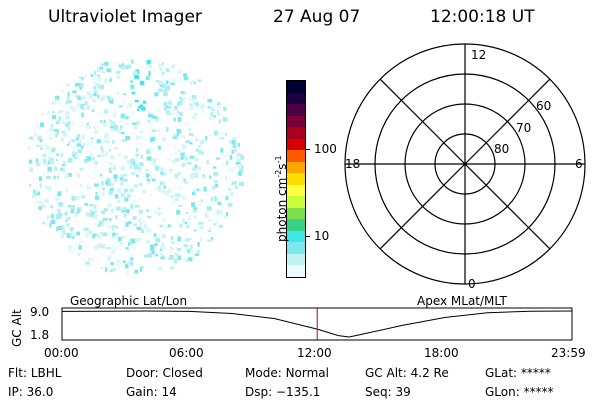 The height and width of the screenshot is (400, 600). I want to click on timeline-plot, so click(317, 324).